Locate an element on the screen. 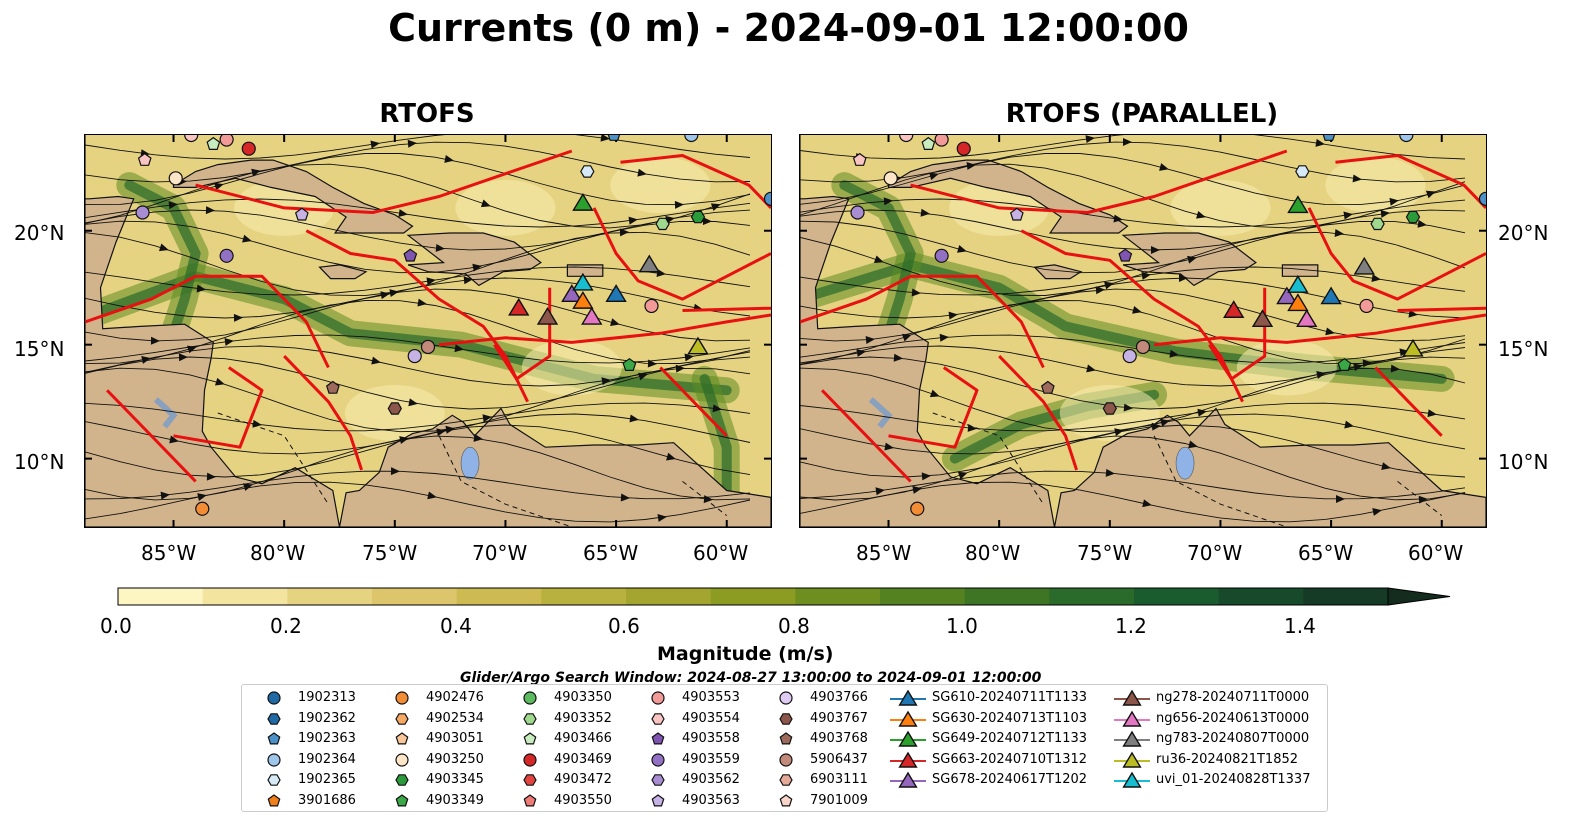 This screenshot has width=1577, height=829. legend-label: 5906437 is located at coordinates (839, 759).